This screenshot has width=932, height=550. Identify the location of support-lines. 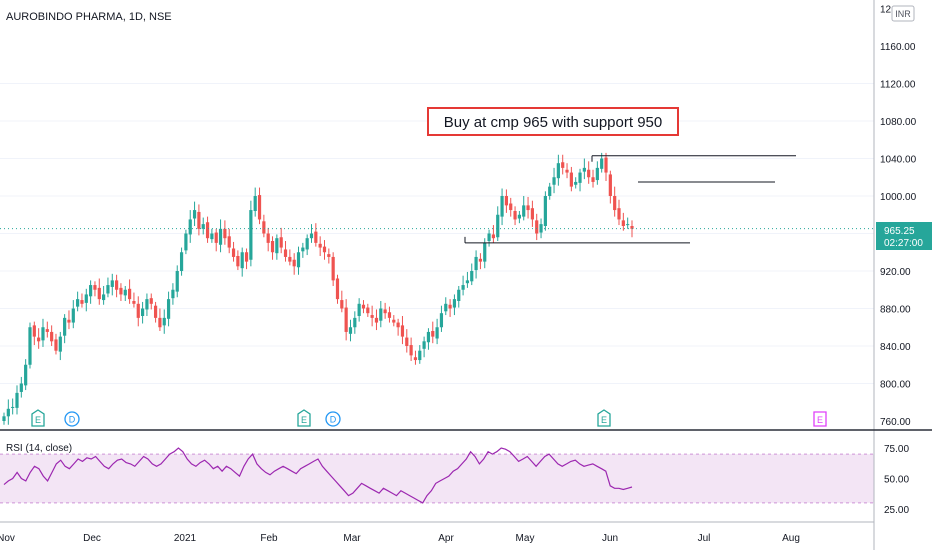
(630, 199).